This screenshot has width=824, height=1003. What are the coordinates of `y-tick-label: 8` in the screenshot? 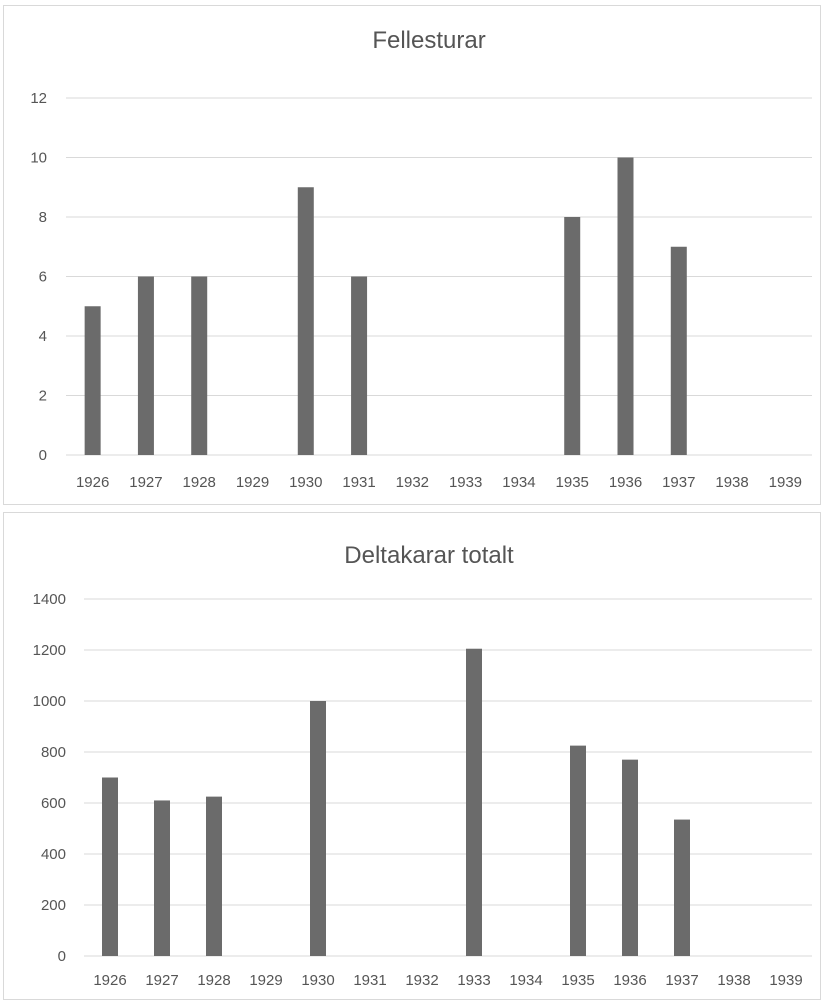 It's located at (43, 217).